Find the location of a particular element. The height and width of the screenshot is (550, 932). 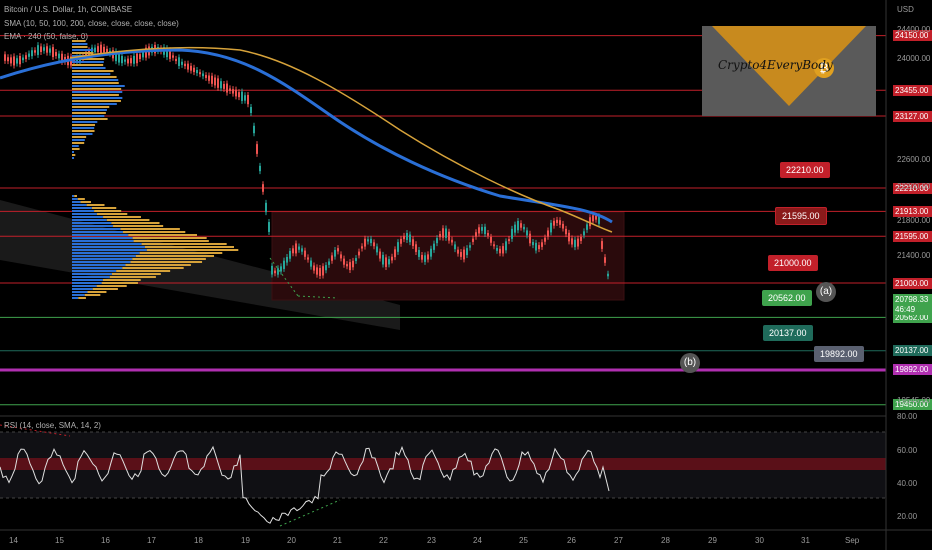

level-price-label: 19450.00 is located at coordinates (912, 405).